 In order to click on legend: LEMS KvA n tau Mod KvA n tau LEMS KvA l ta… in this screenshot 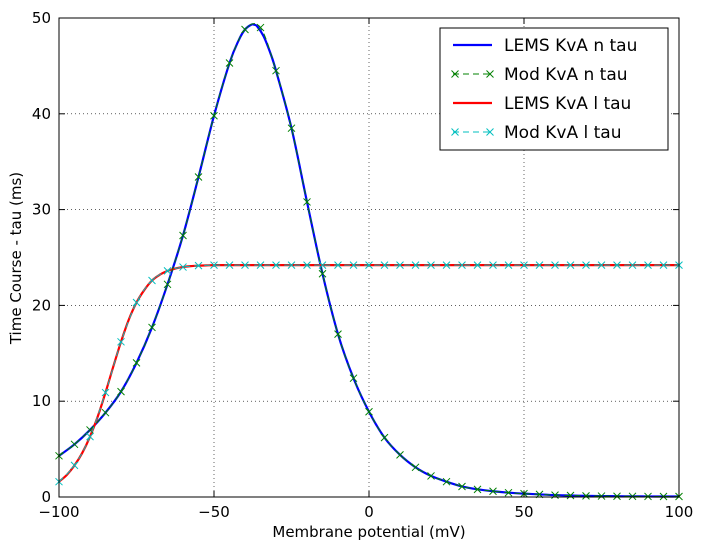, I will do `click(554, 89)`.